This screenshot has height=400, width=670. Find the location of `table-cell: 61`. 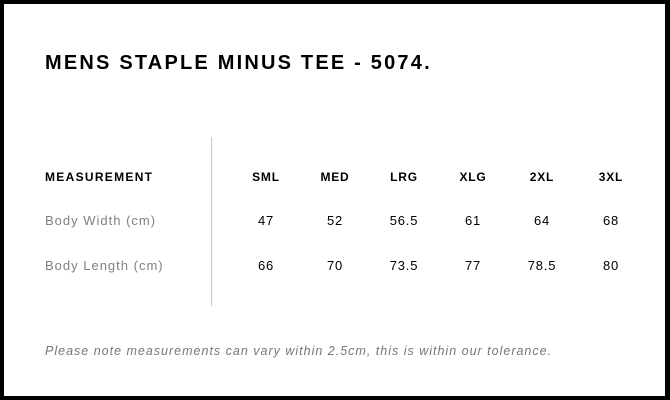

table-cell: 61 is located at coordinates (473, 220).